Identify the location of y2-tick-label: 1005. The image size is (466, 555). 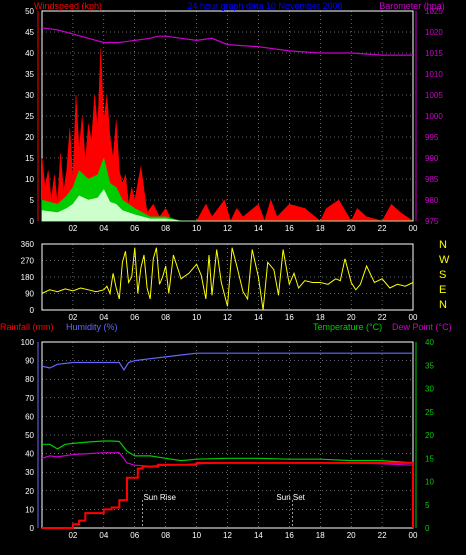
(434, 95).